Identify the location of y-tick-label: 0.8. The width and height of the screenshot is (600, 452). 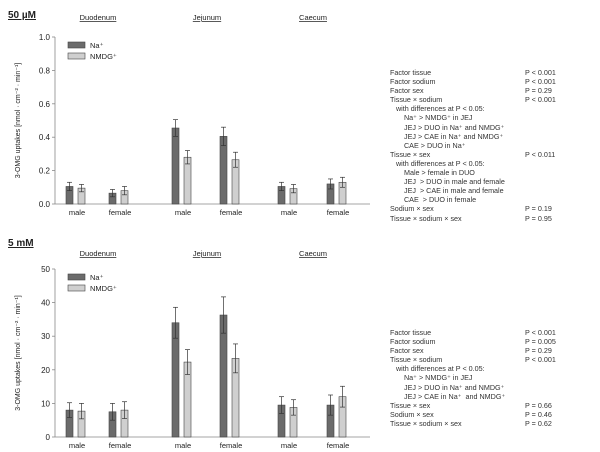
(45, 70).